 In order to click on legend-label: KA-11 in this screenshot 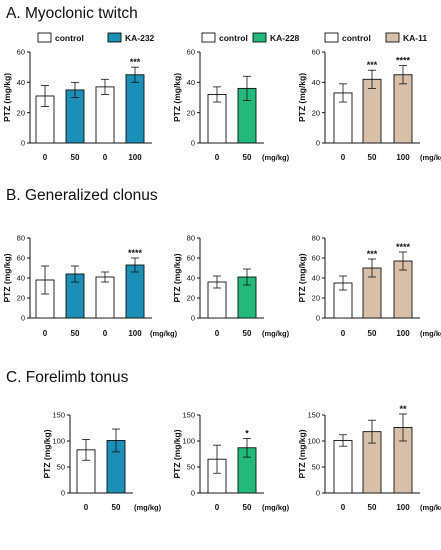, I will do `click(415, 38)`.